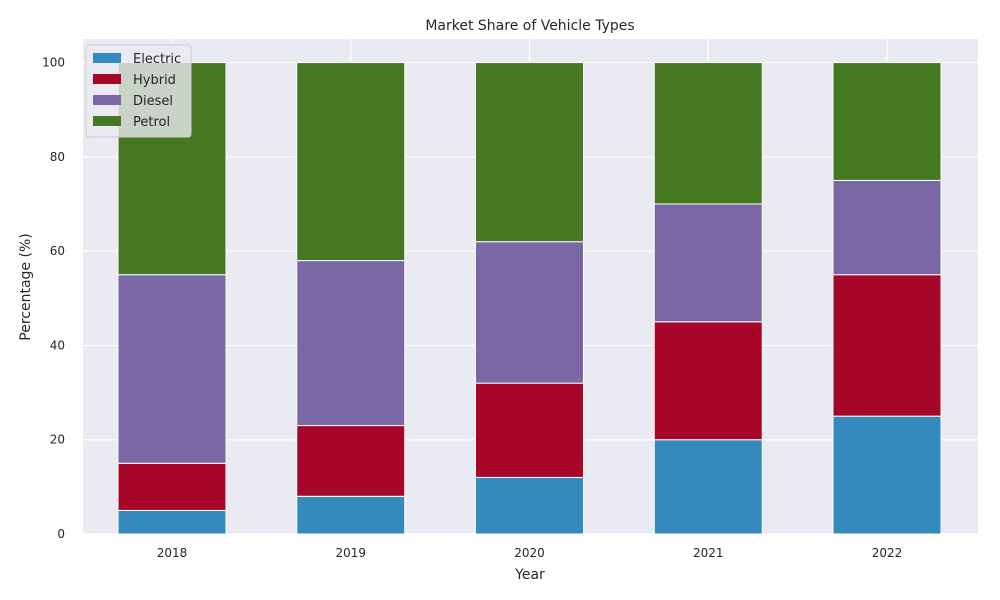  What do you see at coordinates (887, 121) in the screenshot?
I see `bar-petrol-2022` at bounding box center [887, 121].